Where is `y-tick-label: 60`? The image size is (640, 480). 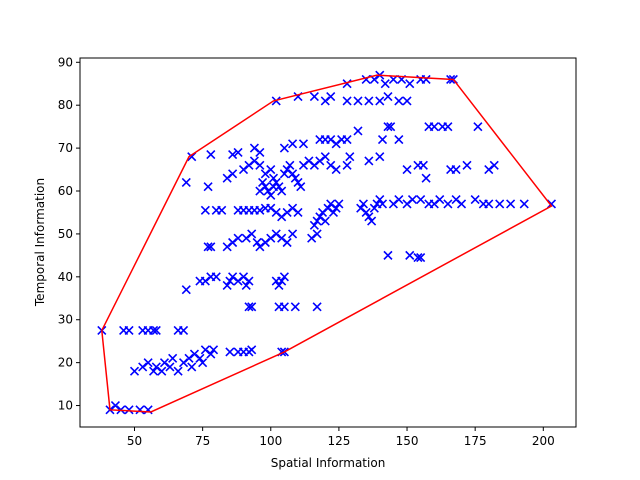 y-tick-label: 60 is located at coordinates (65, 191).